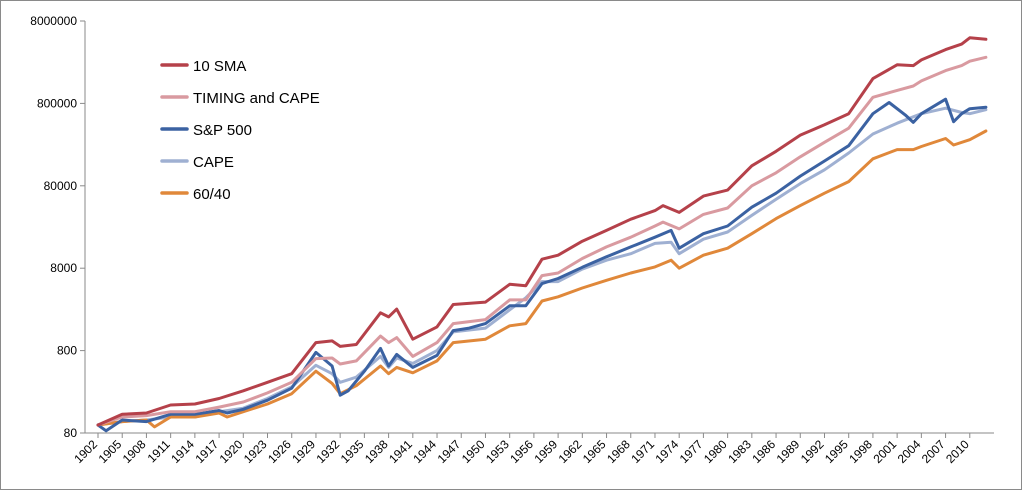 The height and width of the screenshot is (492, 1024). Describe the element at coordinates (521, 451) in the screenshot. I see `x-tick-label: 1956` at that location.